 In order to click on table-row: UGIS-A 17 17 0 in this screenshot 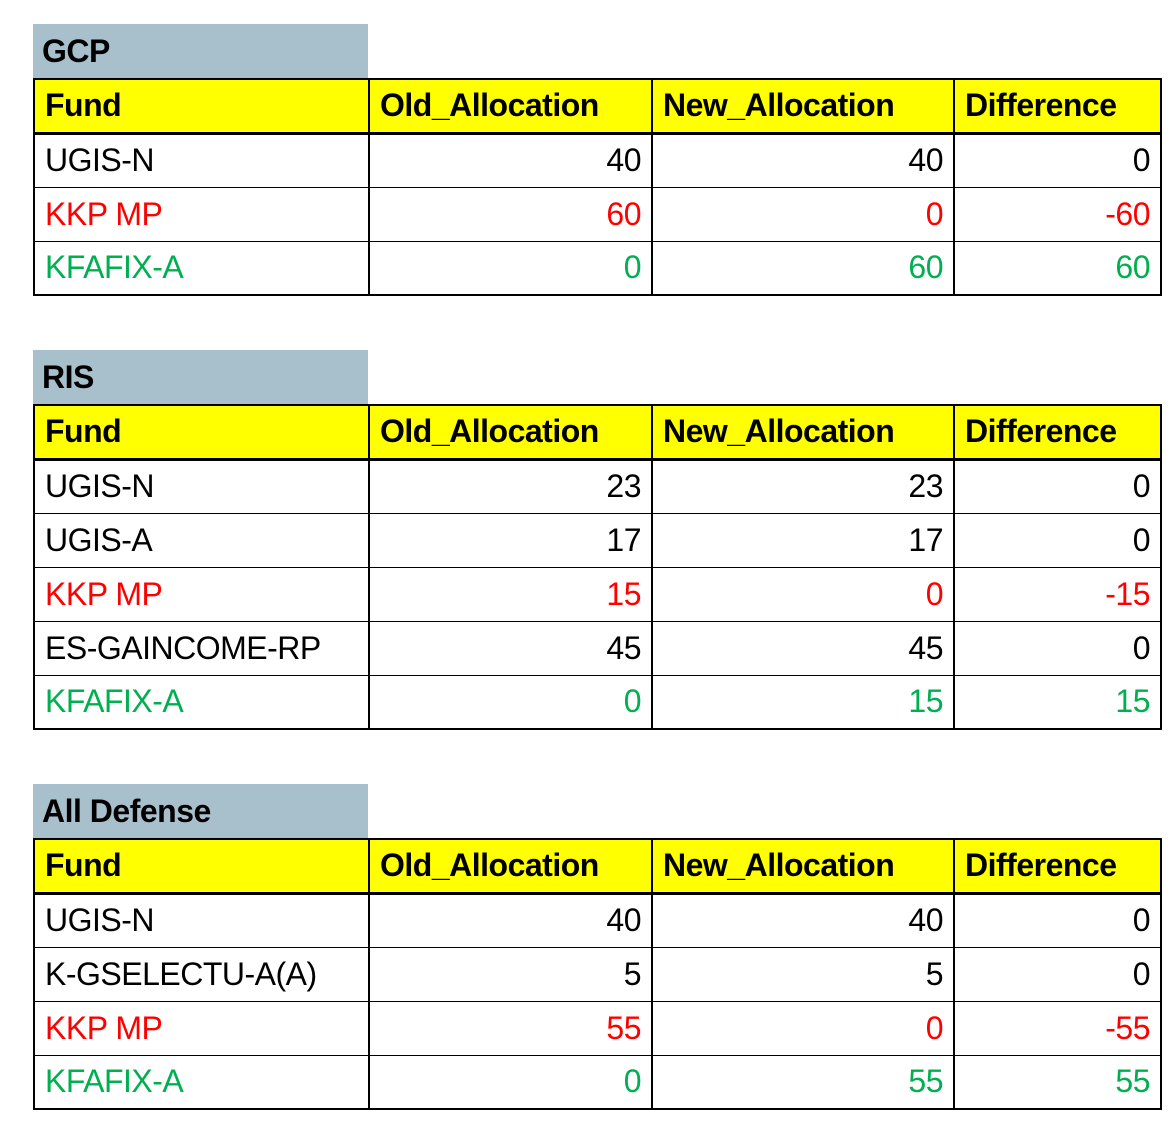, I will do `click(597, 540)`.